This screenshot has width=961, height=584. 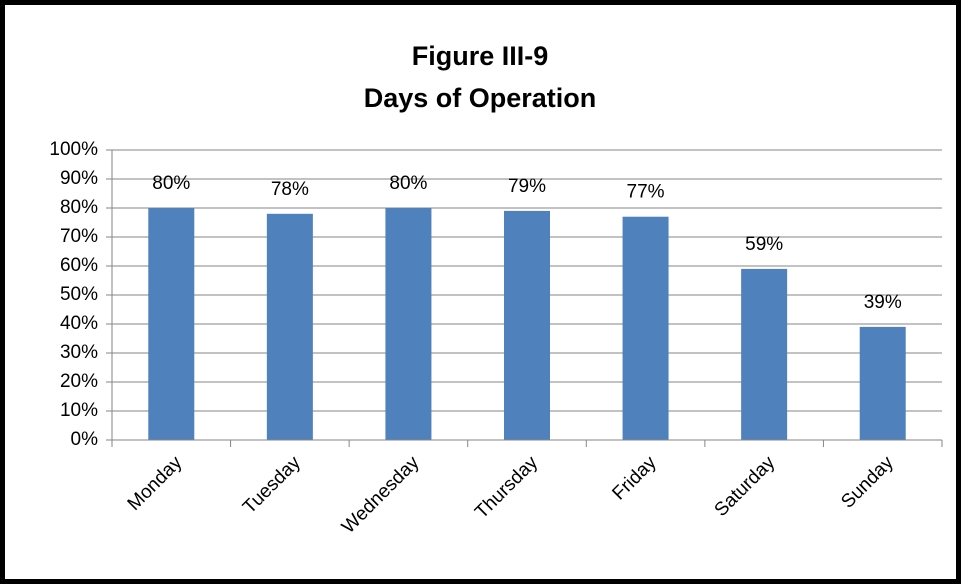 I want to click on y-tick-label: 60%, so click(x=79, y=265).